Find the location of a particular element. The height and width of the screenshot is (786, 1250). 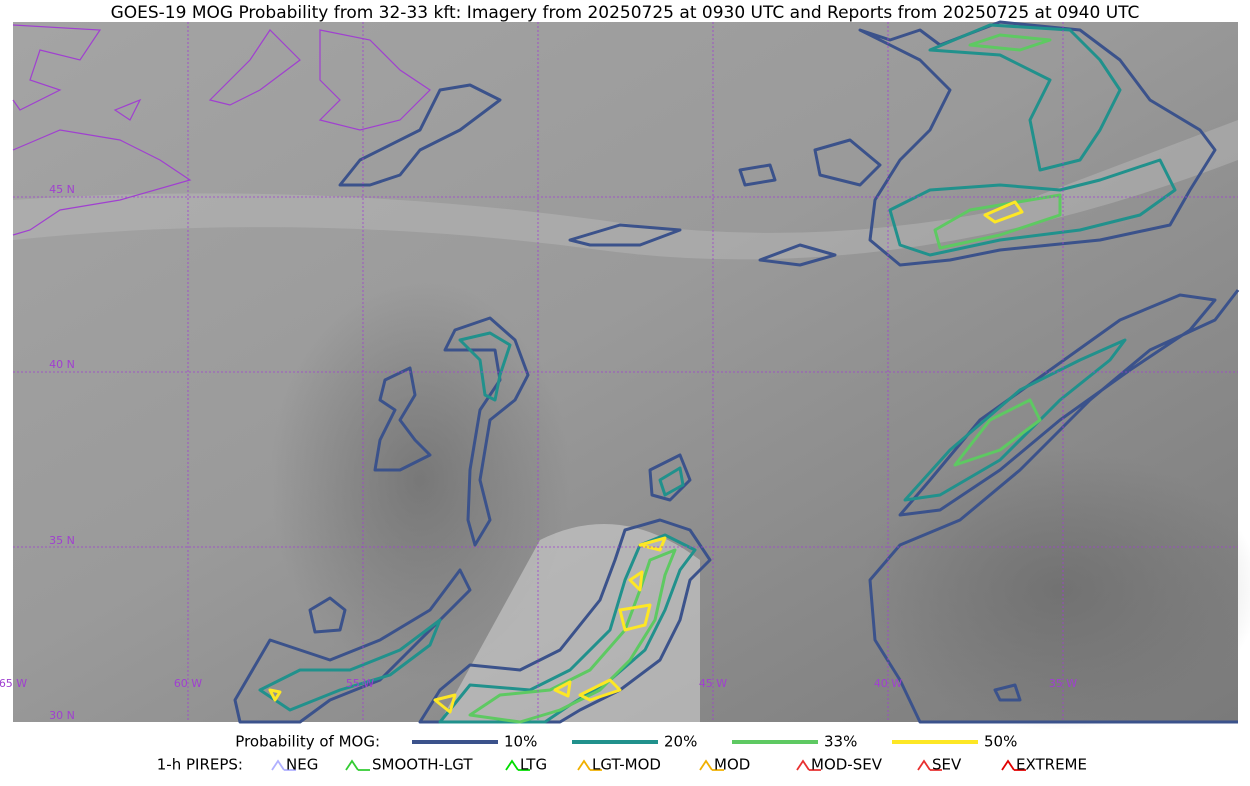

lon-label: 35 W is located at coordinates (1063, 683).